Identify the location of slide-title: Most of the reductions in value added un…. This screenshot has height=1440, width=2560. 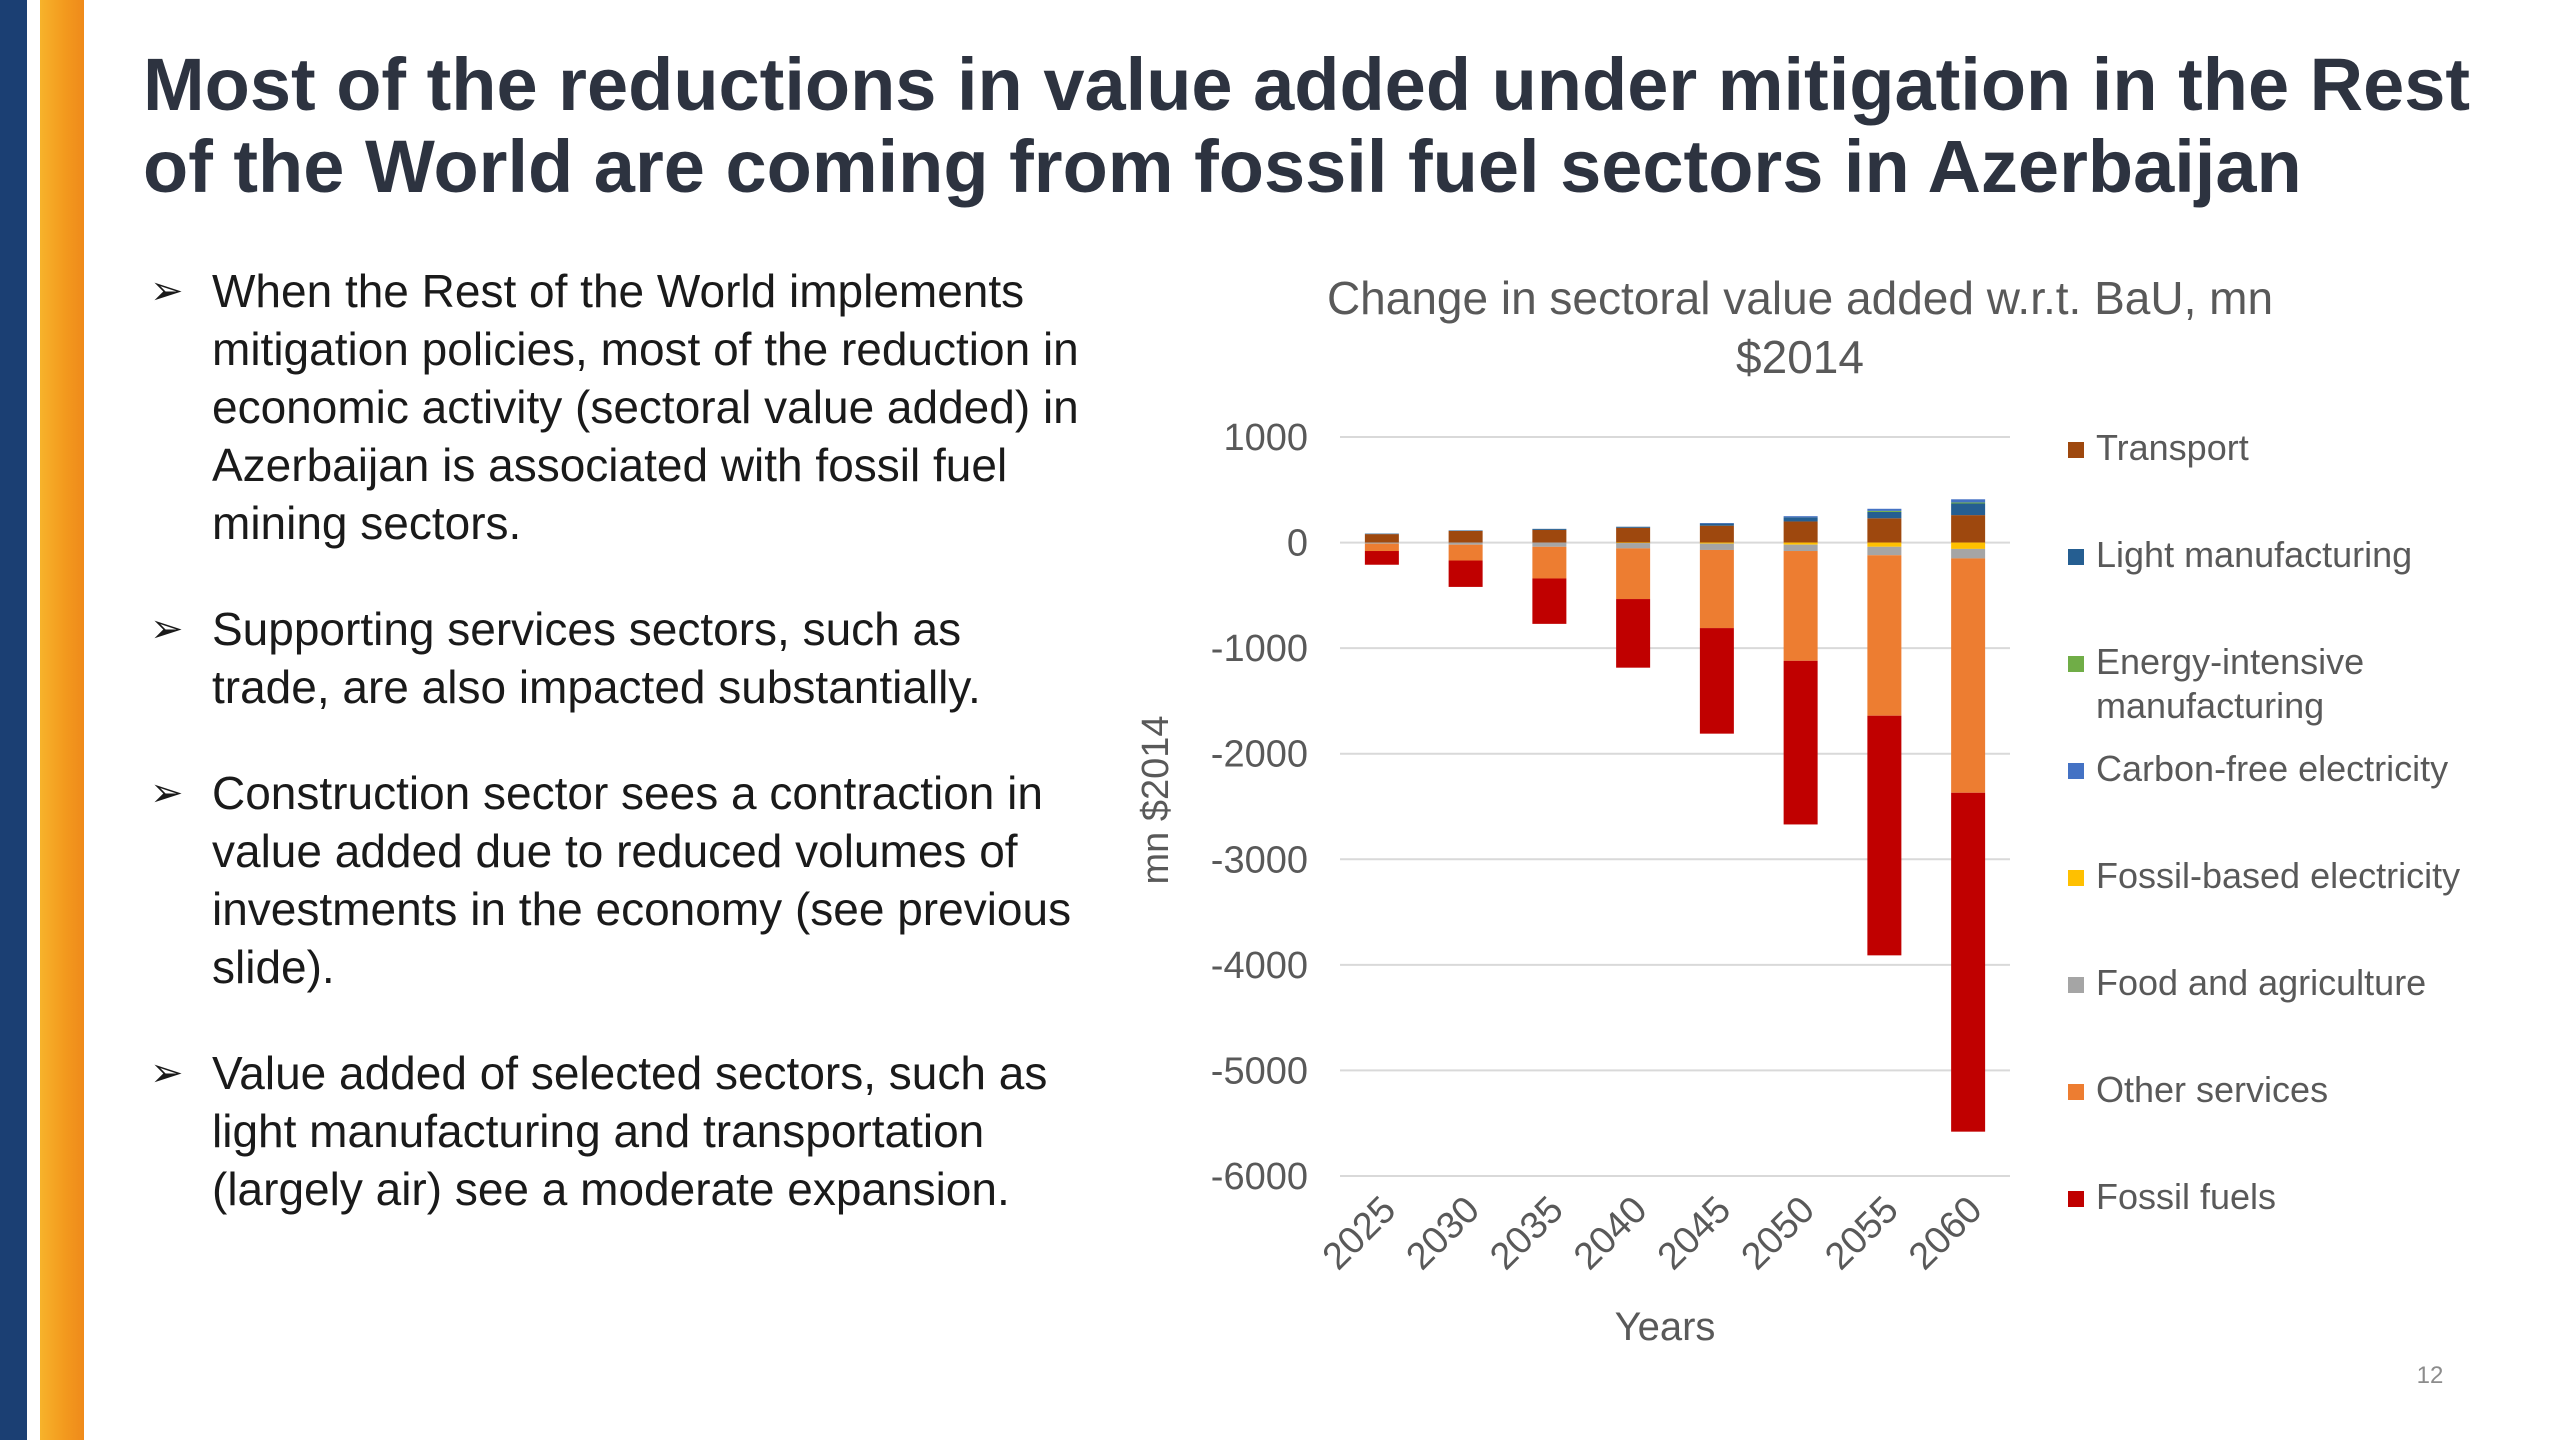
(1307, 125).